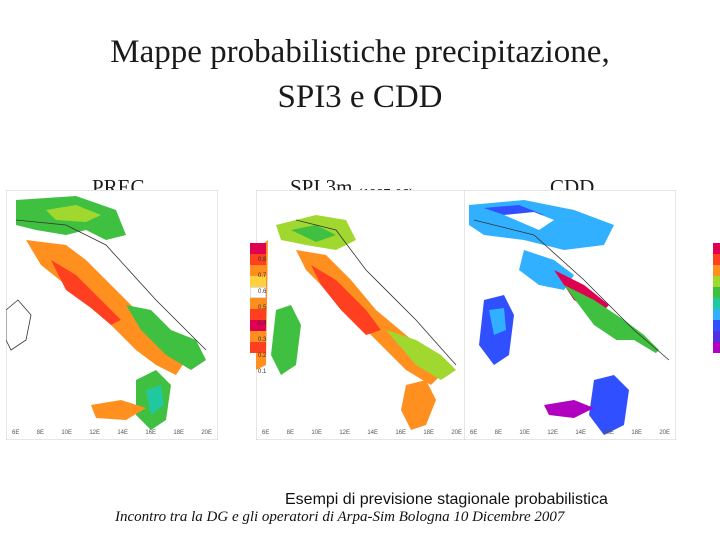 This screenshot has height=540, width=720. I want to click on color-scale-legend: 0.8 0.7 0.6 0.5 0.4 0.3 0.2 0.1, so click(258, 309).